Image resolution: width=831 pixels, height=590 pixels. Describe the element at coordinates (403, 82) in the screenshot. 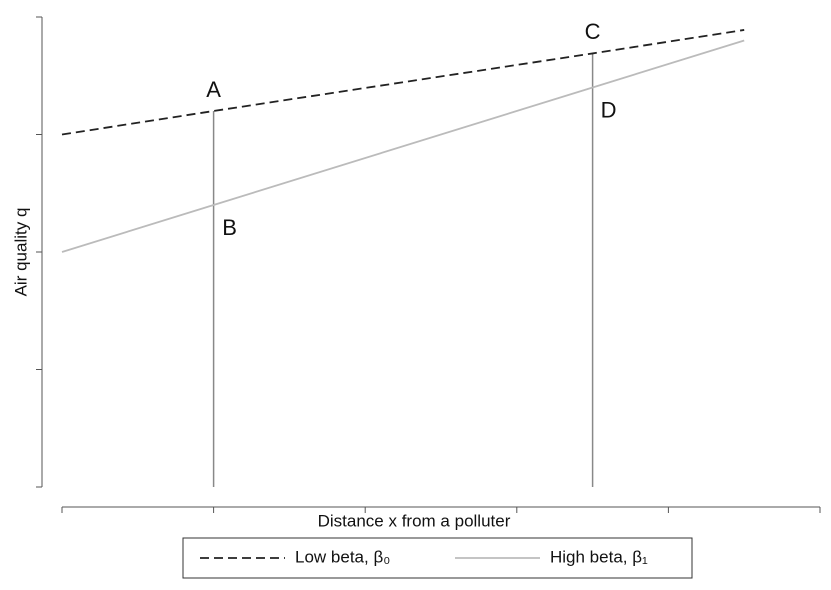

I see `series-line` at that location.